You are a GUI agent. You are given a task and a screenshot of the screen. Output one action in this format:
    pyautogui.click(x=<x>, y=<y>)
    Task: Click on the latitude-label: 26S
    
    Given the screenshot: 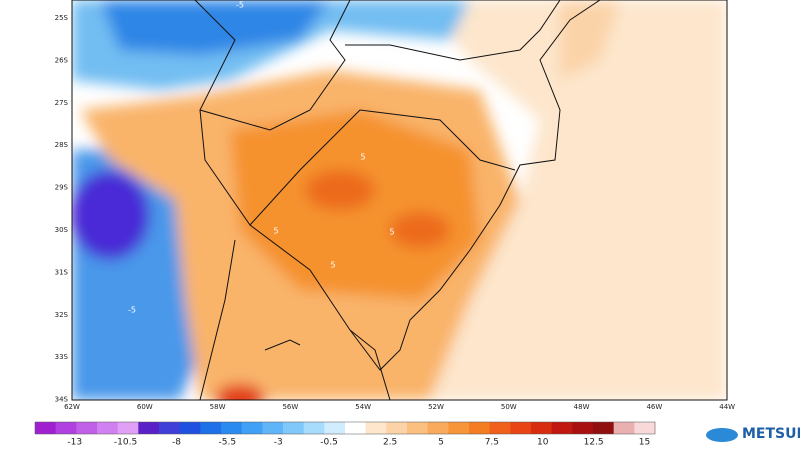 What is the action you would take?
    pyautogui.click(x=62, y=60)
    